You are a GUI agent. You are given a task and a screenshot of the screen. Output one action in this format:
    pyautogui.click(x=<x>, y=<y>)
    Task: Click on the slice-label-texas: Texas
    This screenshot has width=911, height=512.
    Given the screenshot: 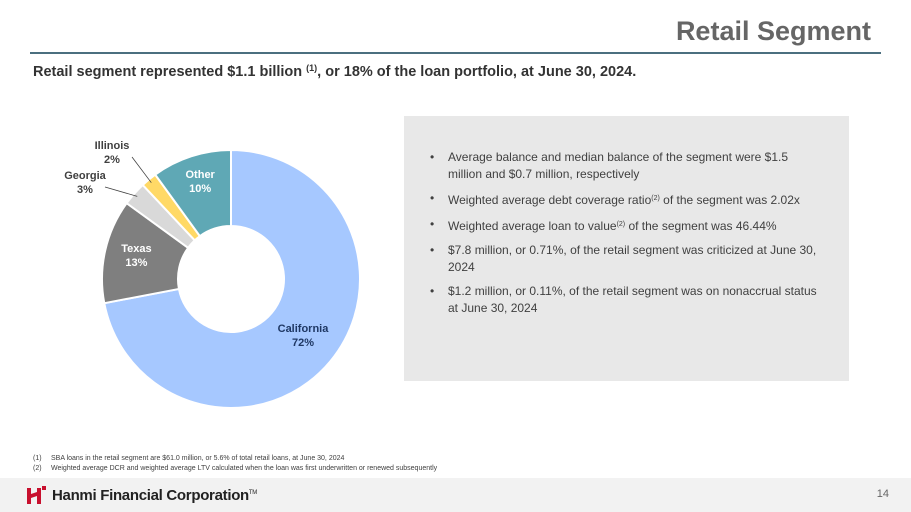 What is the action you would take?
    pyautogui.click(x=136, y=249)
    